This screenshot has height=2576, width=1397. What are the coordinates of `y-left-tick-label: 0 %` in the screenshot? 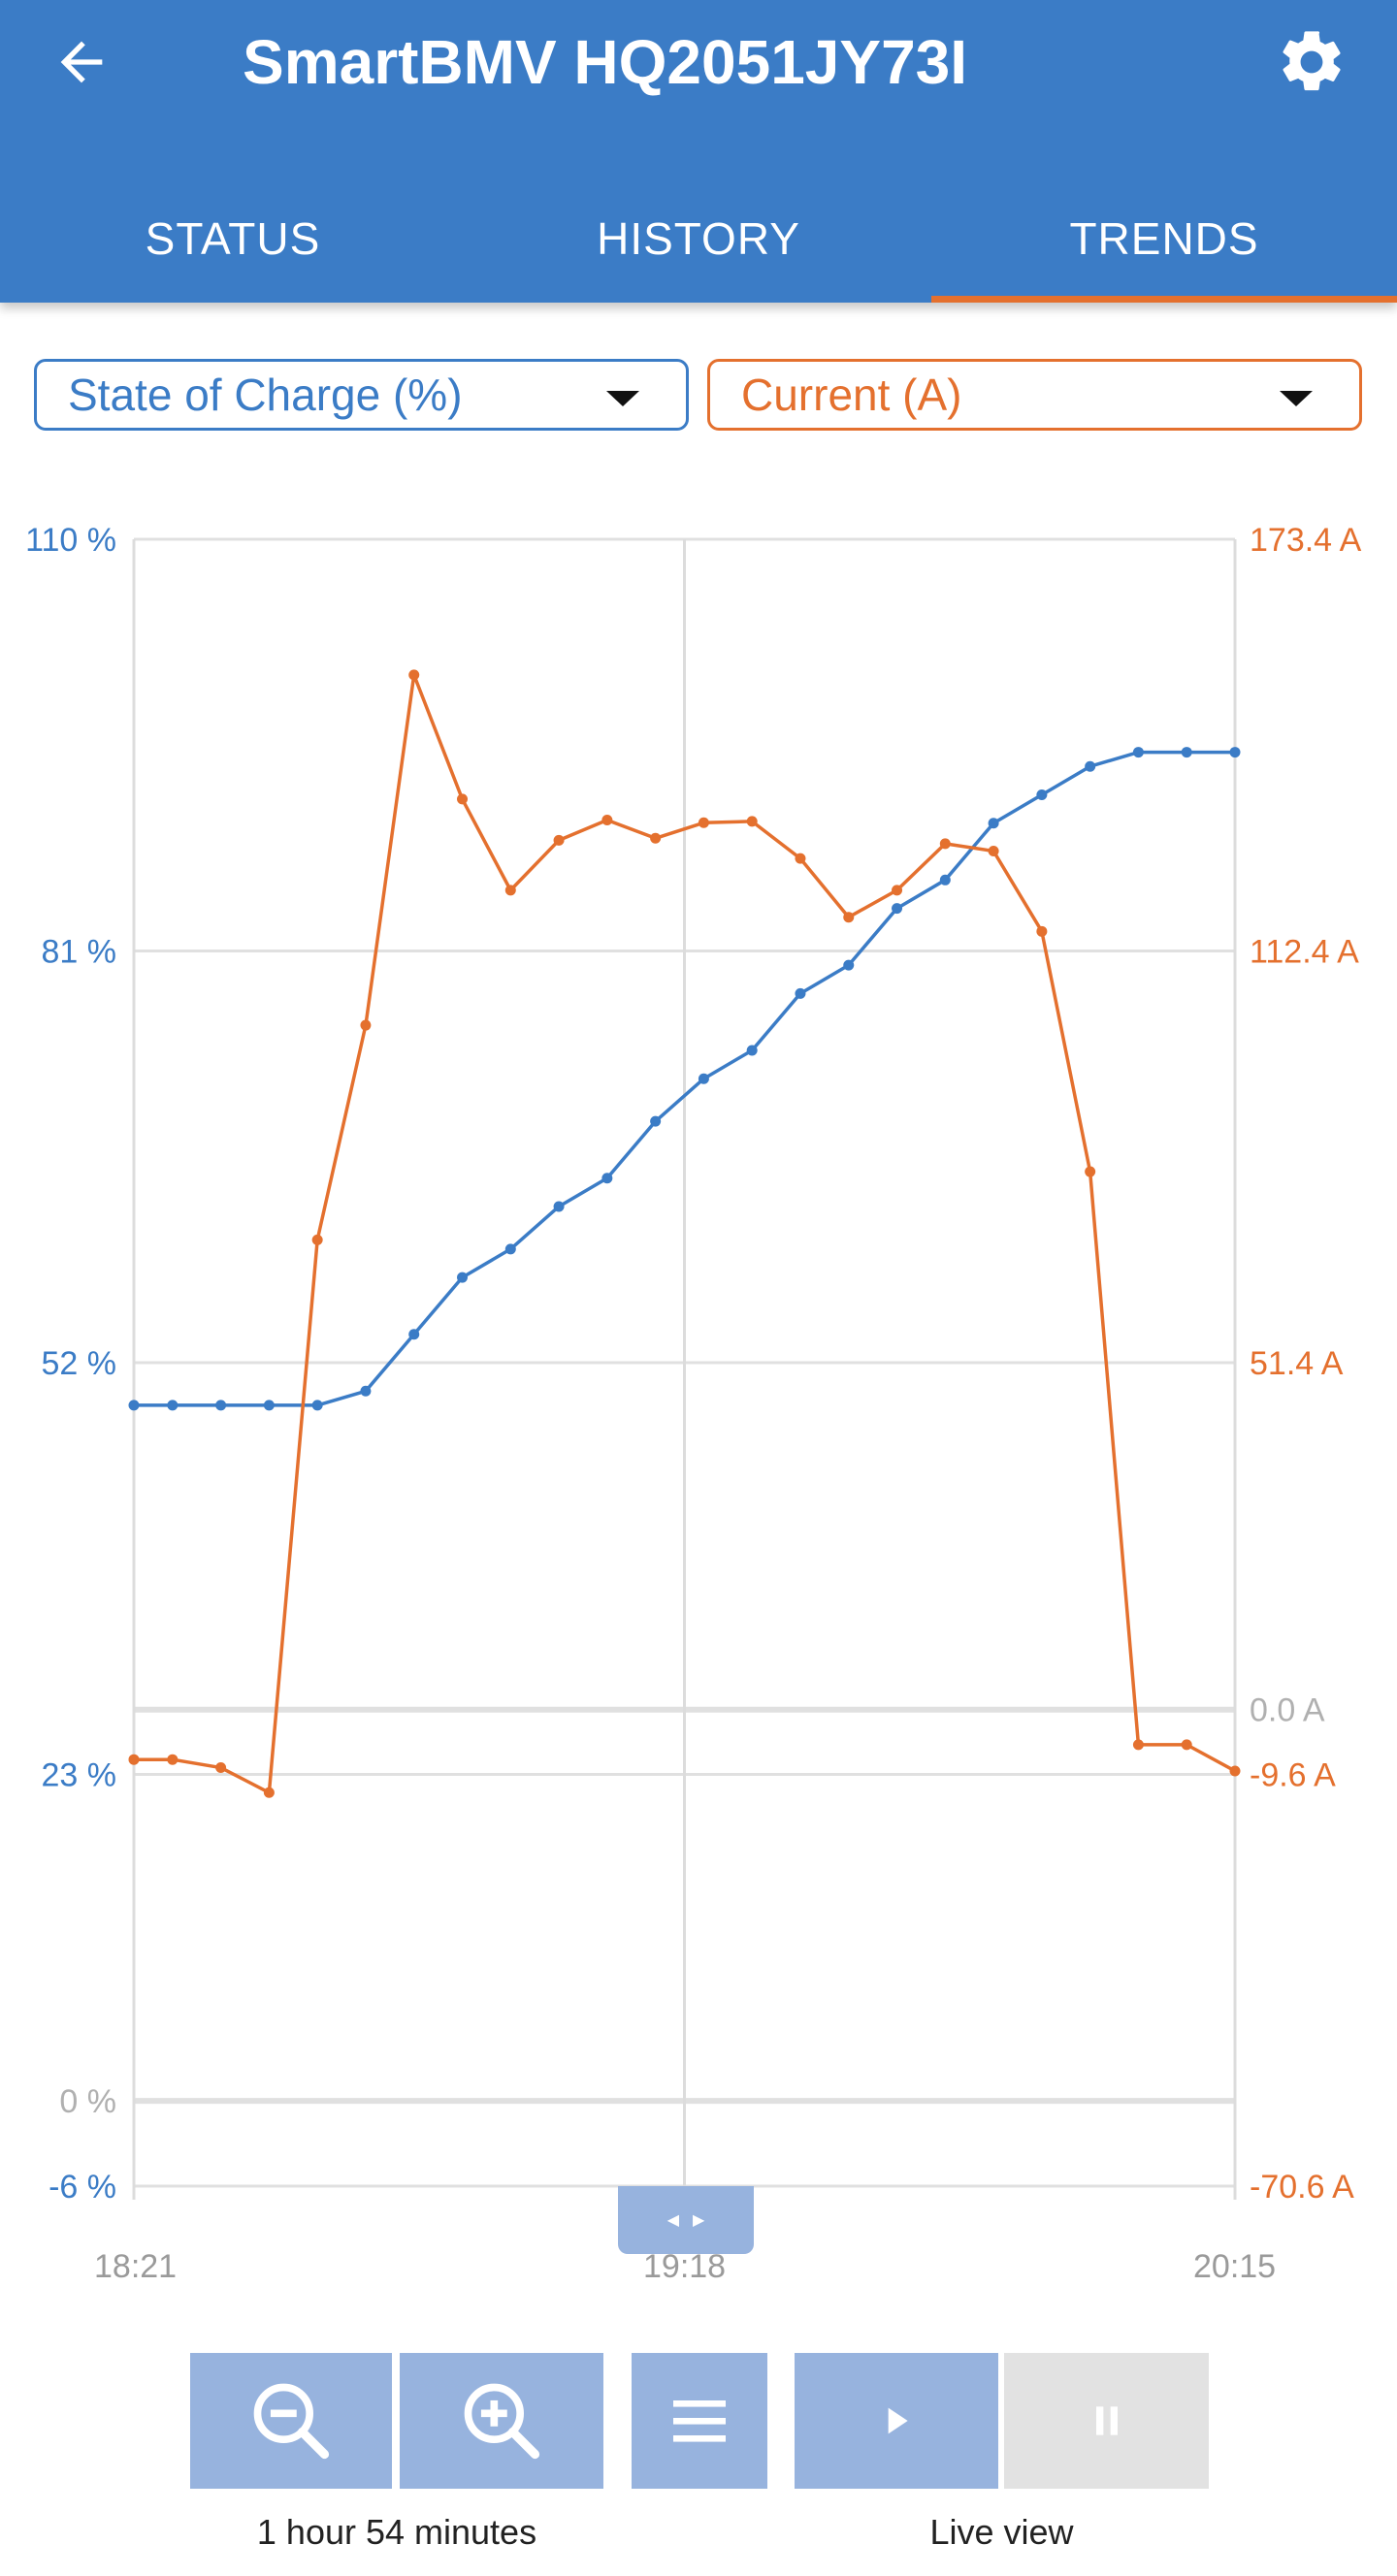 It's located at (87, 2101).